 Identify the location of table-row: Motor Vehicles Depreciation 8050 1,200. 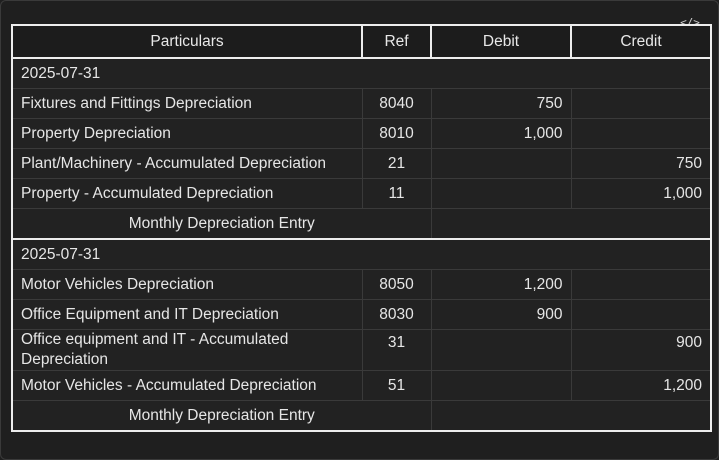
(361, 284).